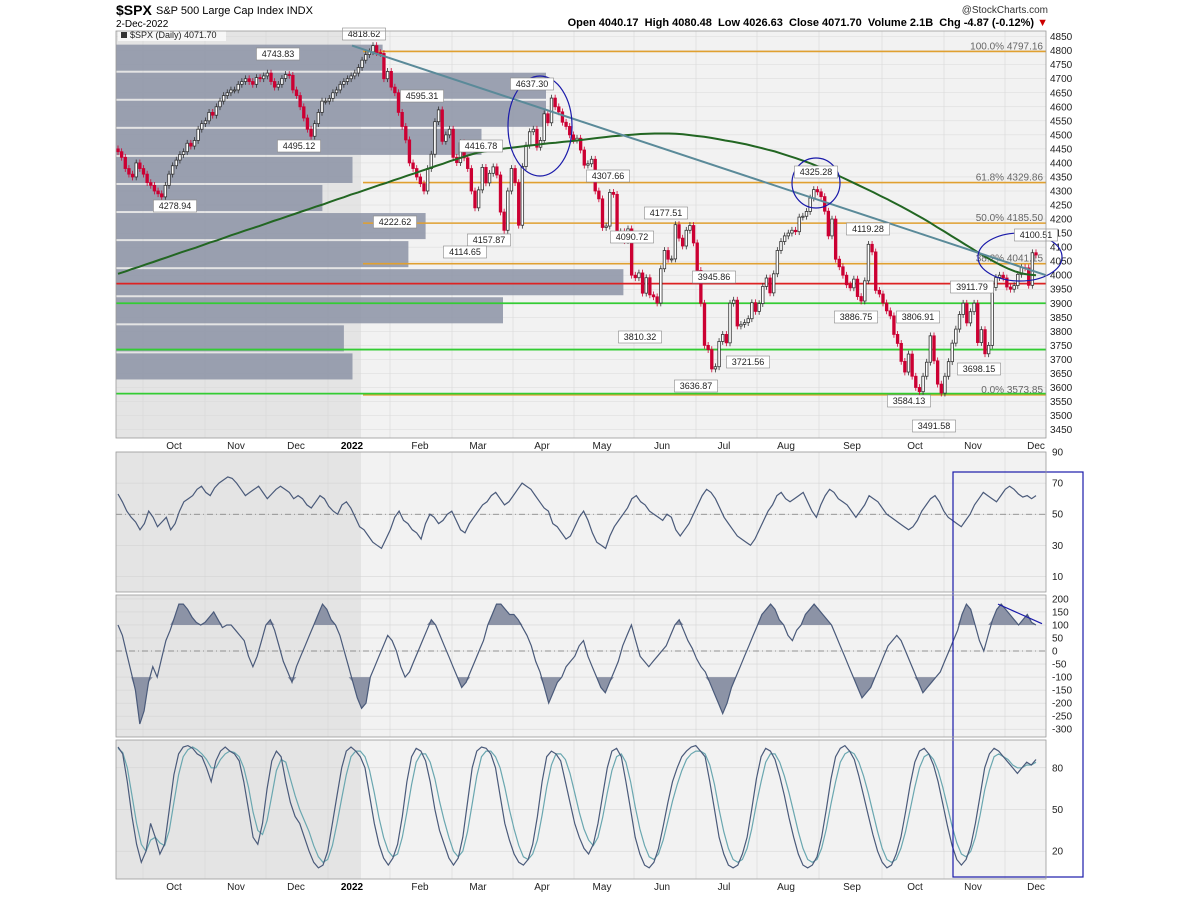 The image size is (1190, 897). What do you see at coordinates (352, 887) in the screenshot?
I see `bottom-x-label: 2022` at bounding box center [352, 887].